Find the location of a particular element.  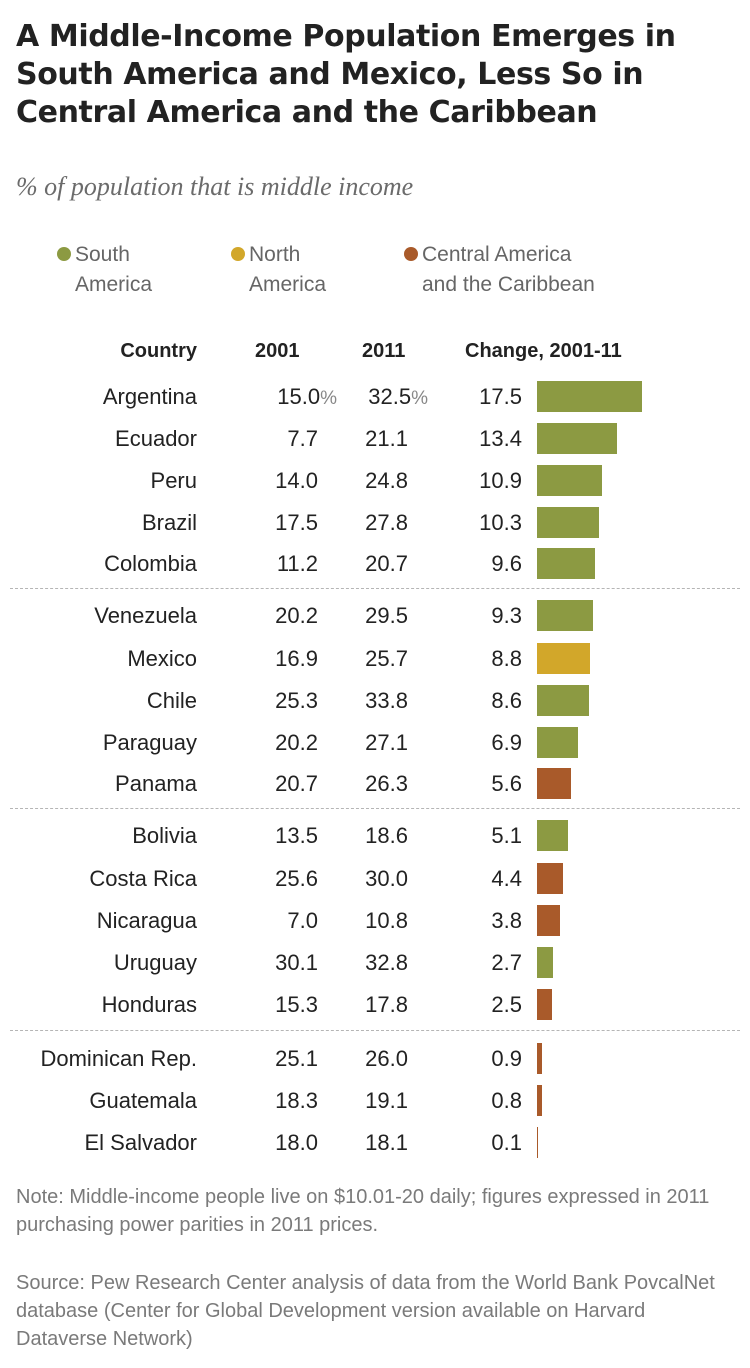

country-label: Nicaragua is located at coordinates (146, 920).